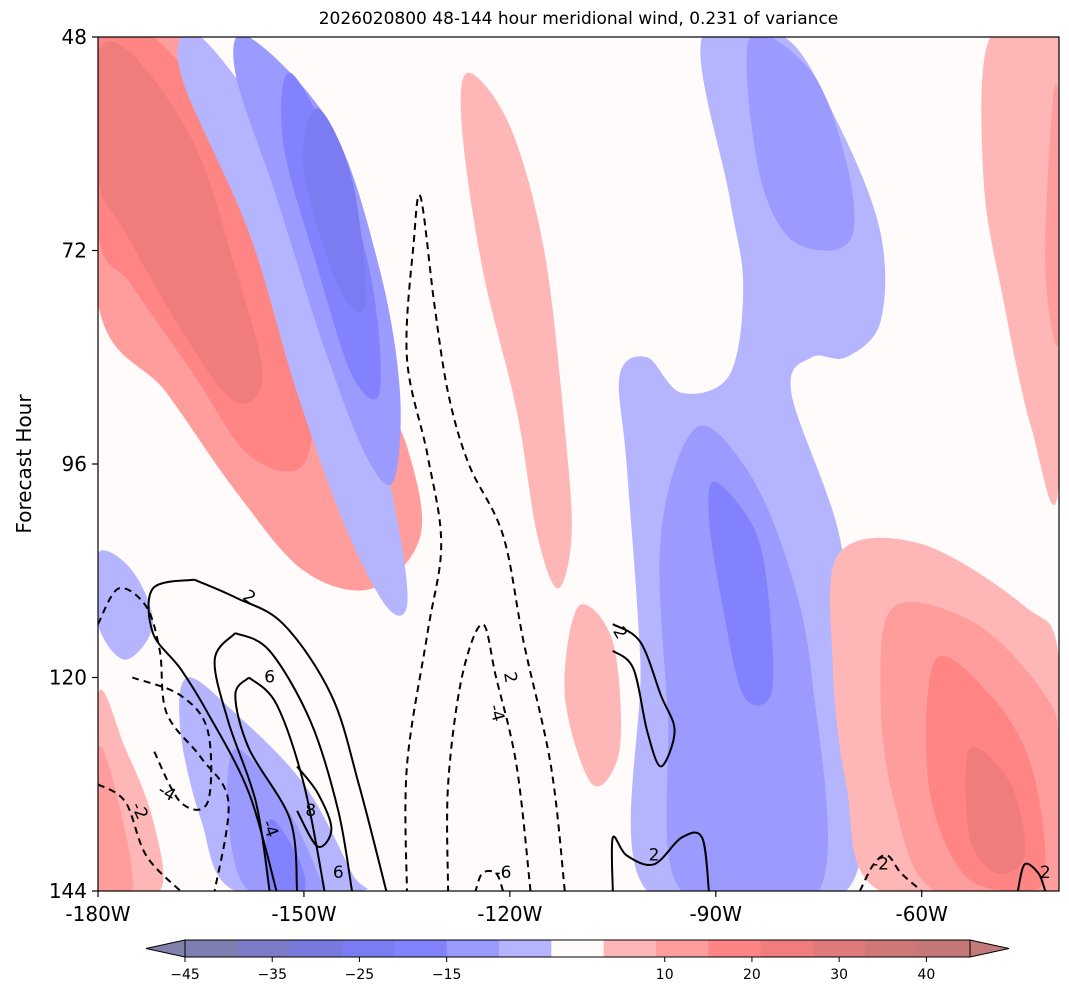 This screenshot has width=1069, height=997. I want to click on colorbar-frame, so click(577, 948).